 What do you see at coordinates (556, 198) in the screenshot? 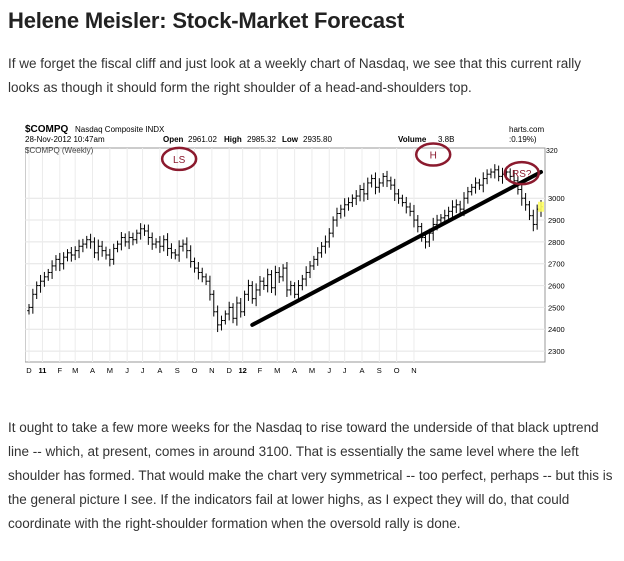
I see `y-tick-label: 3000` at bounding box center [556, 198].